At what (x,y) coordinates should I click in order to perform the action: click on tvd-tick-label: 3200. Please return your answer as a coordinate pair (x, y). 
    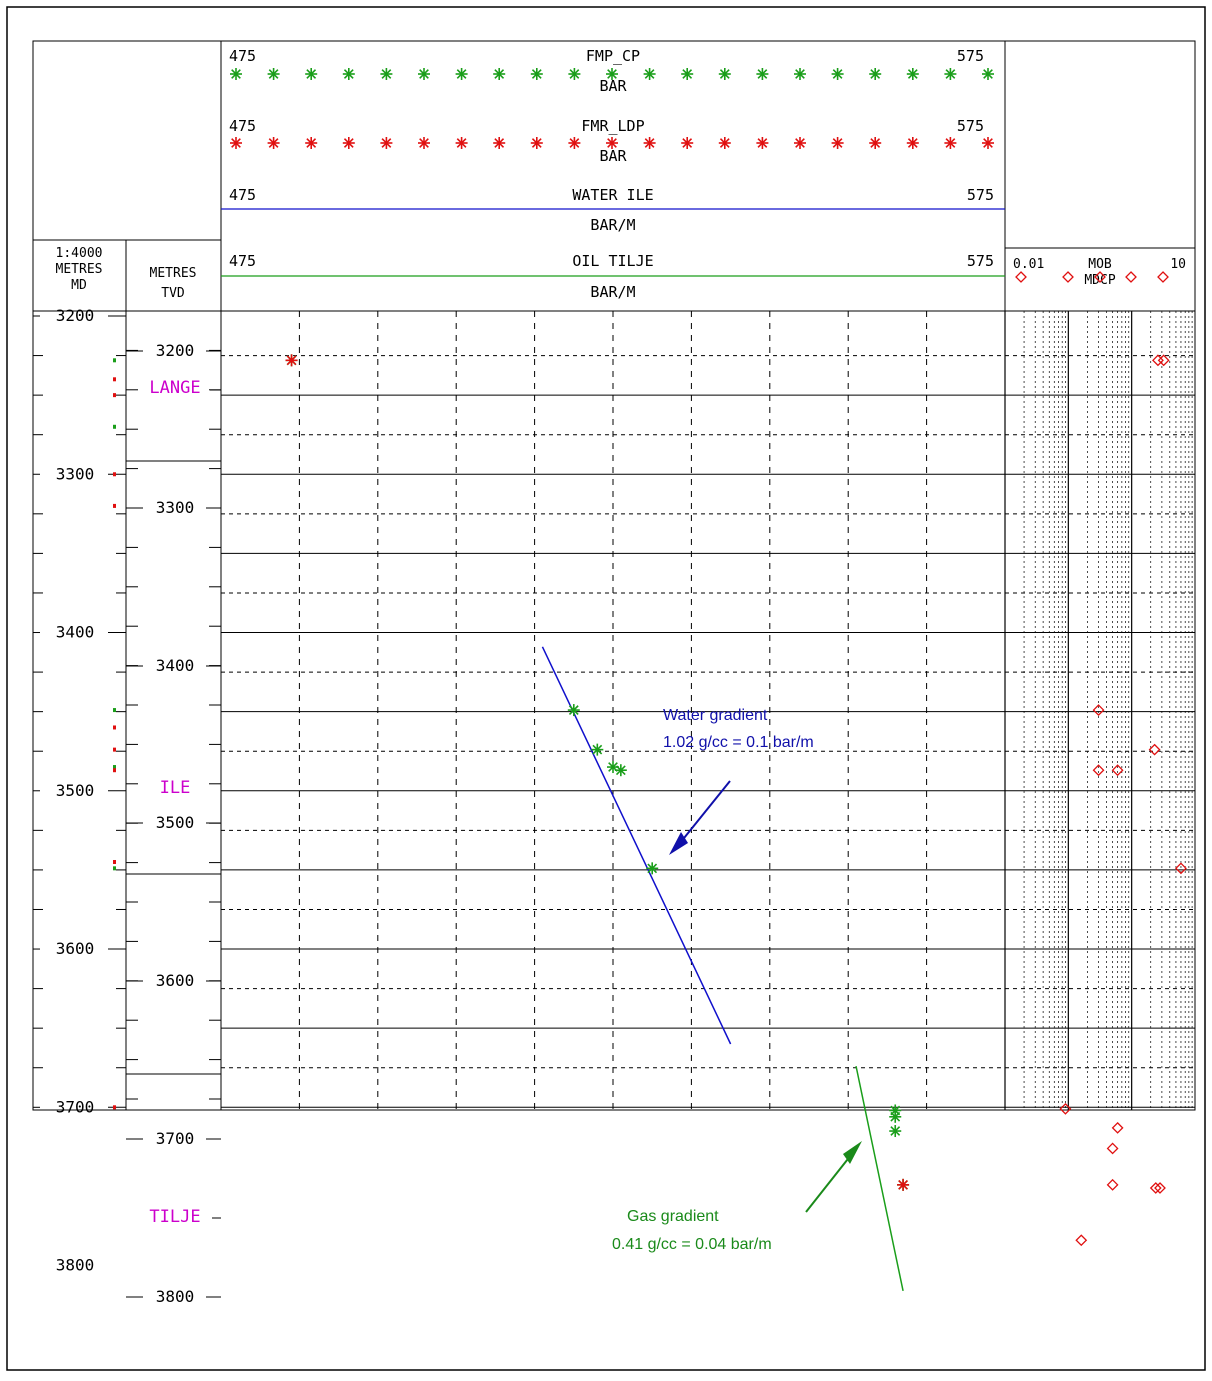
    Looking at the image, I should click on (175, 350).